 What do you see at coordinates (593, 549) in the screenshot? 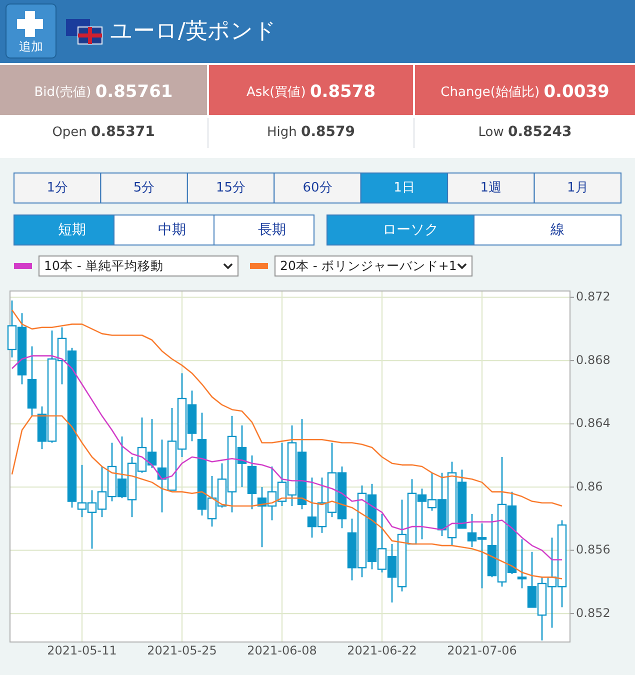
I see `y-tick-label: 0.856` at bounding box center [593, 549].